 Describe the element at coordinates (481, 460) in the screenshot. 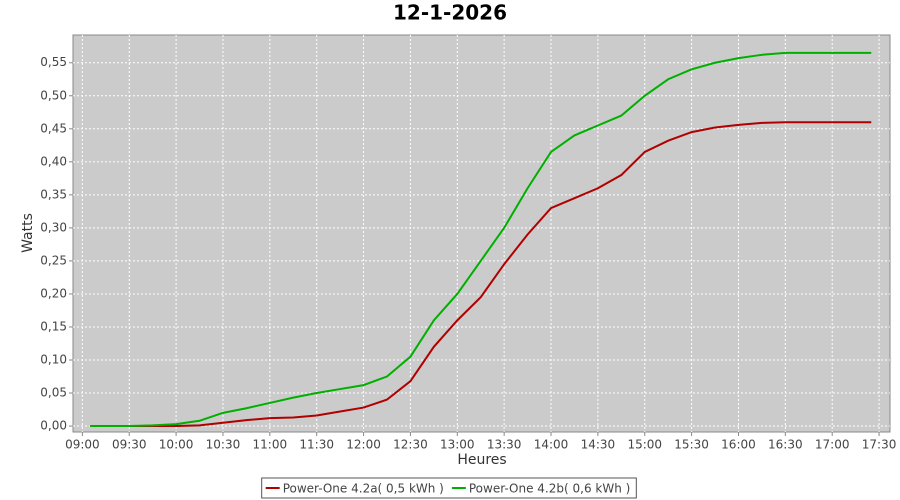

I see `x-axis-label: Heures` at that location.